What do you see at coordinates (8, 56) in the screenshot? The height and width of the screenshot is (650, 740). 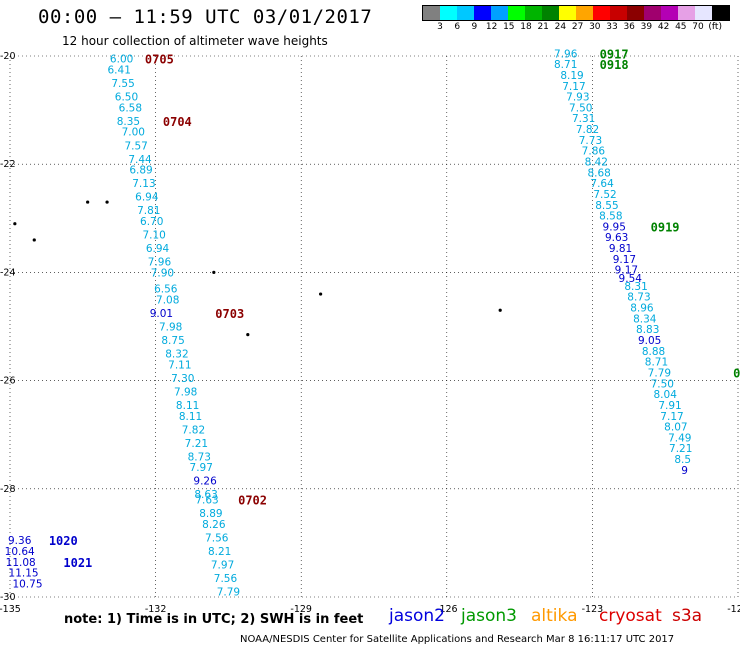 I see `lat-tick-label: -20` at bounding box center [8, 56].